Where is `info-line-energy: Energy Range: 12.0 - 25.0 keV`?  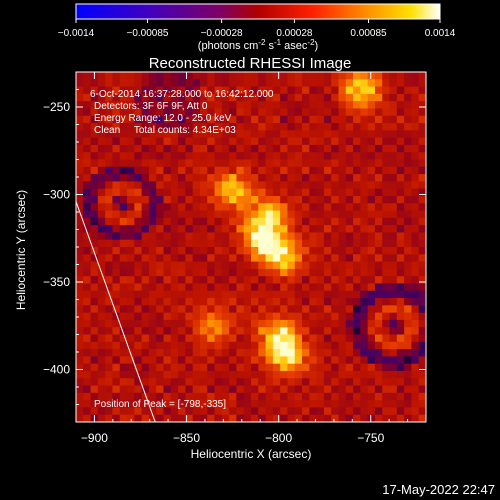
info-line-energy: Energy Range: 12.0 - 25.0 keV is located at coordinates (163, 118).